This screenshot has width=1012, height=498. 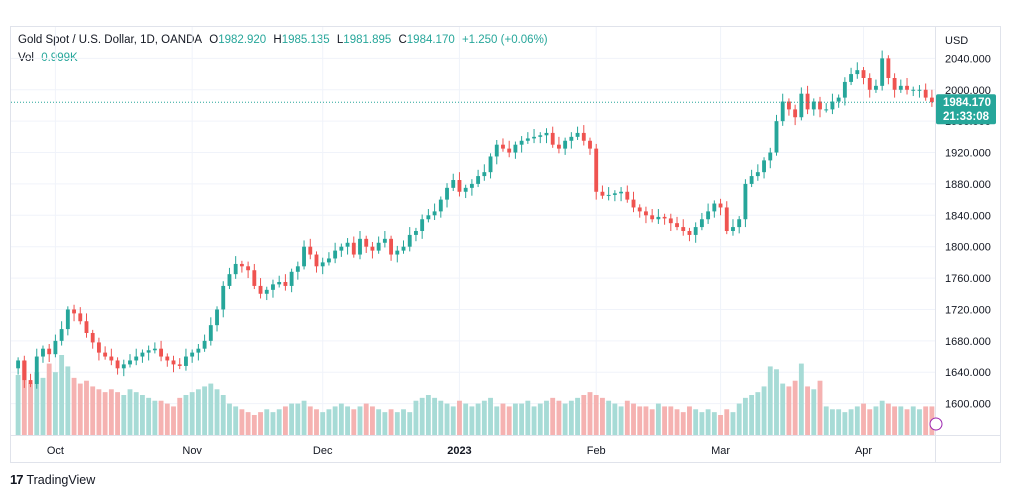 What do you see at coordinates (936, 424) in the screenshot?
I see `scroll-to-realtime-icon` at bounding box center [936, 424].